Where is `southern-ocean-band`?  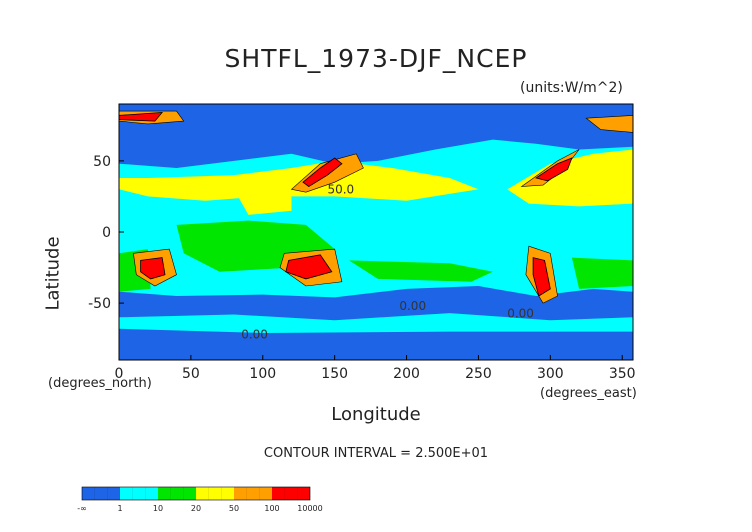 southern-ocean-band is located at coordinates (376, 347).